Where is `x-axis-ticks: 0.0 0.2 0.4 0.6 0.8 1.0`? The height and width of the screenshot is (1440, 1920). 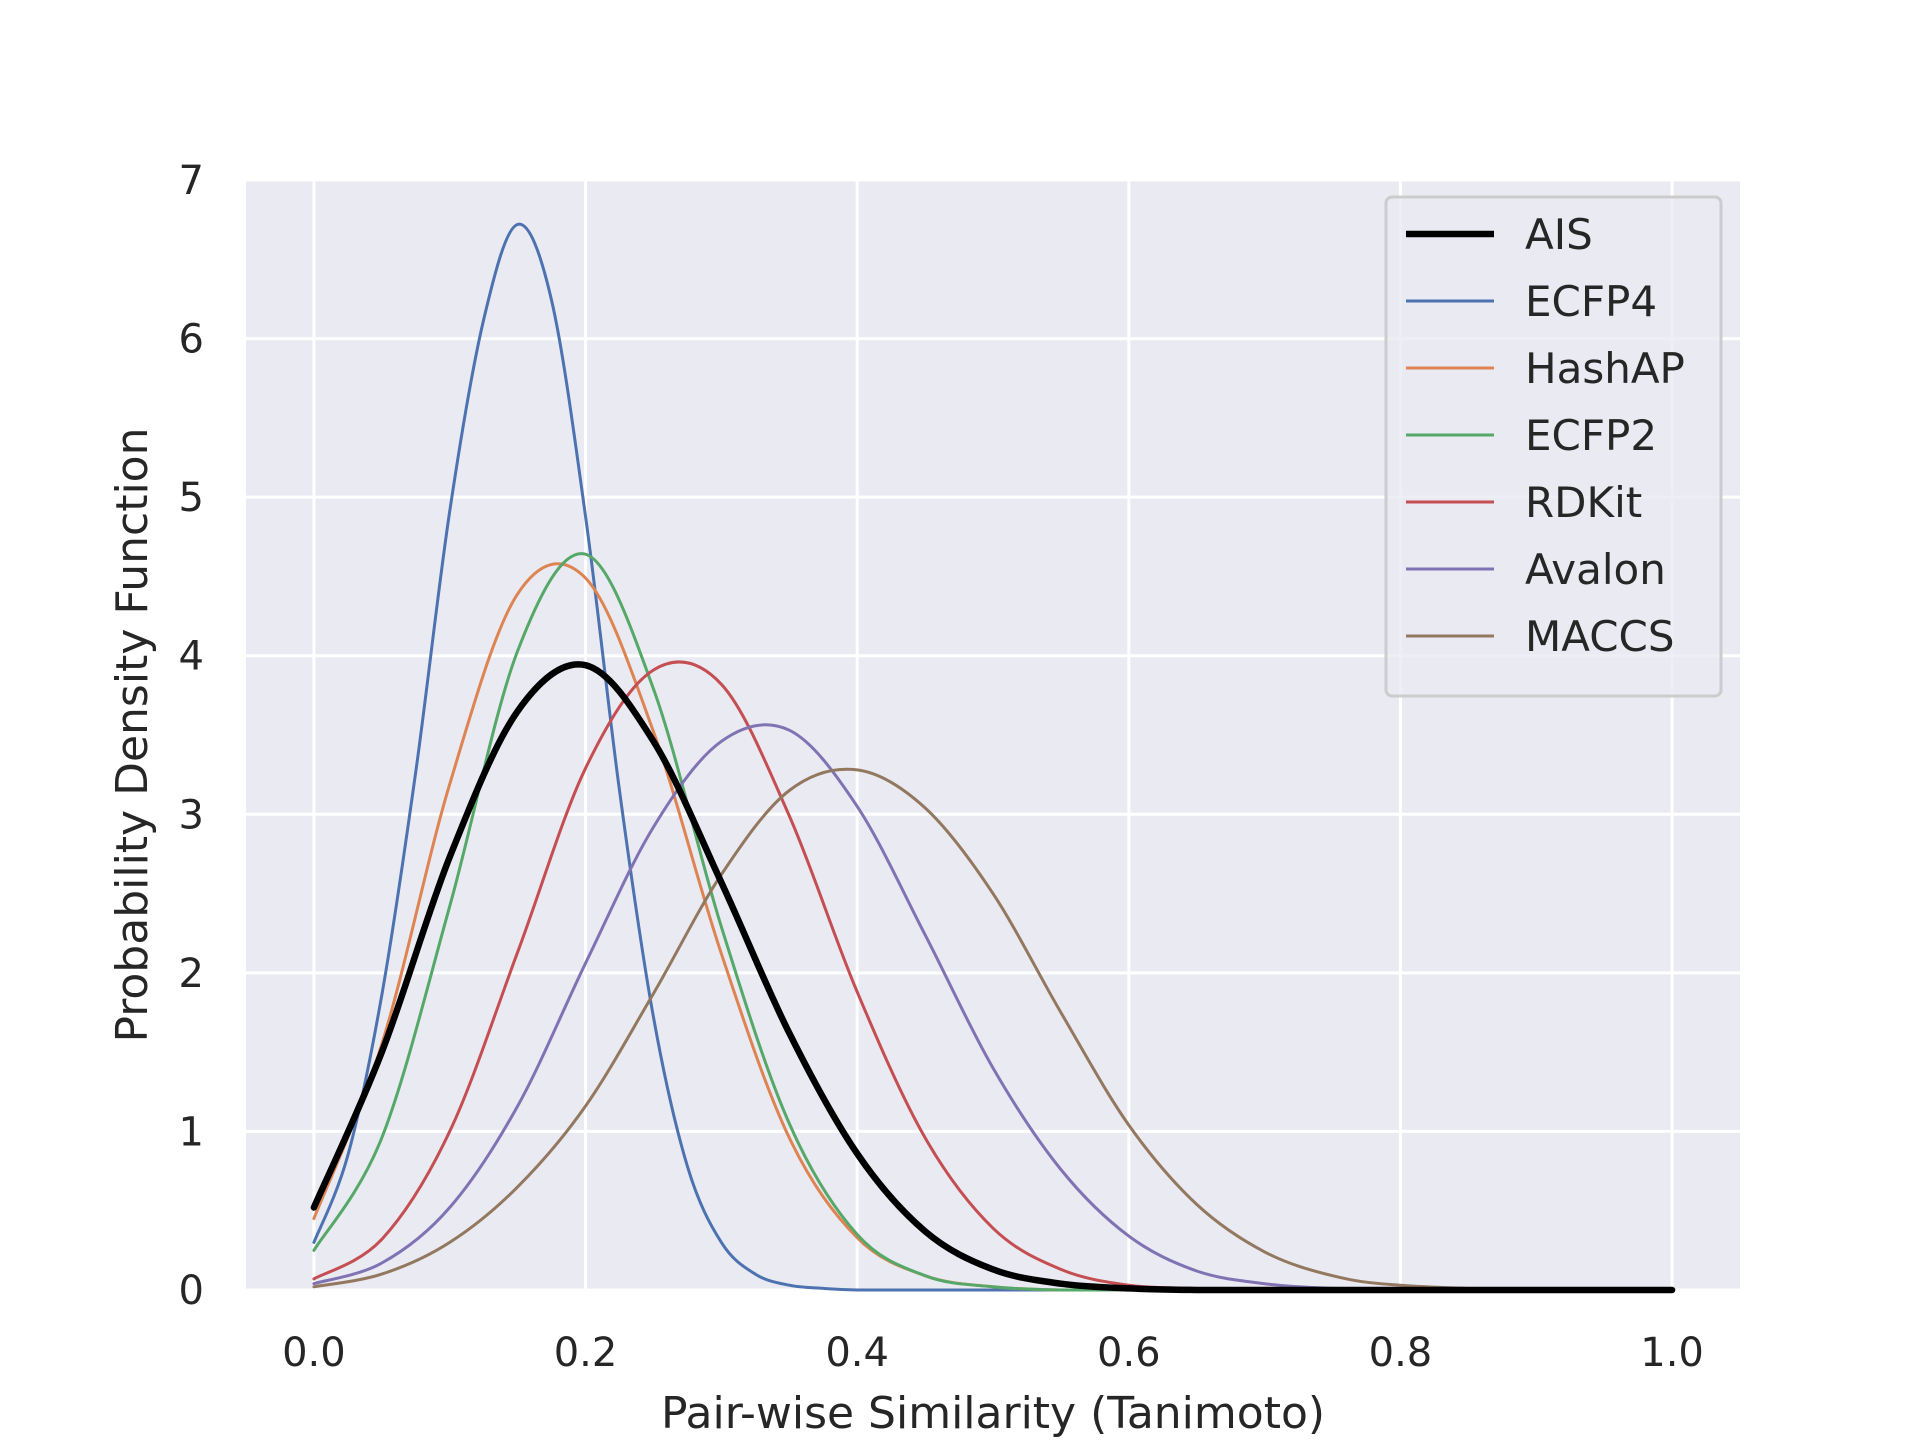
x-axis-ticks: 0.0 0.2 0.4 0.6 0.8 1.0 is located at coordinates (993, 1353).